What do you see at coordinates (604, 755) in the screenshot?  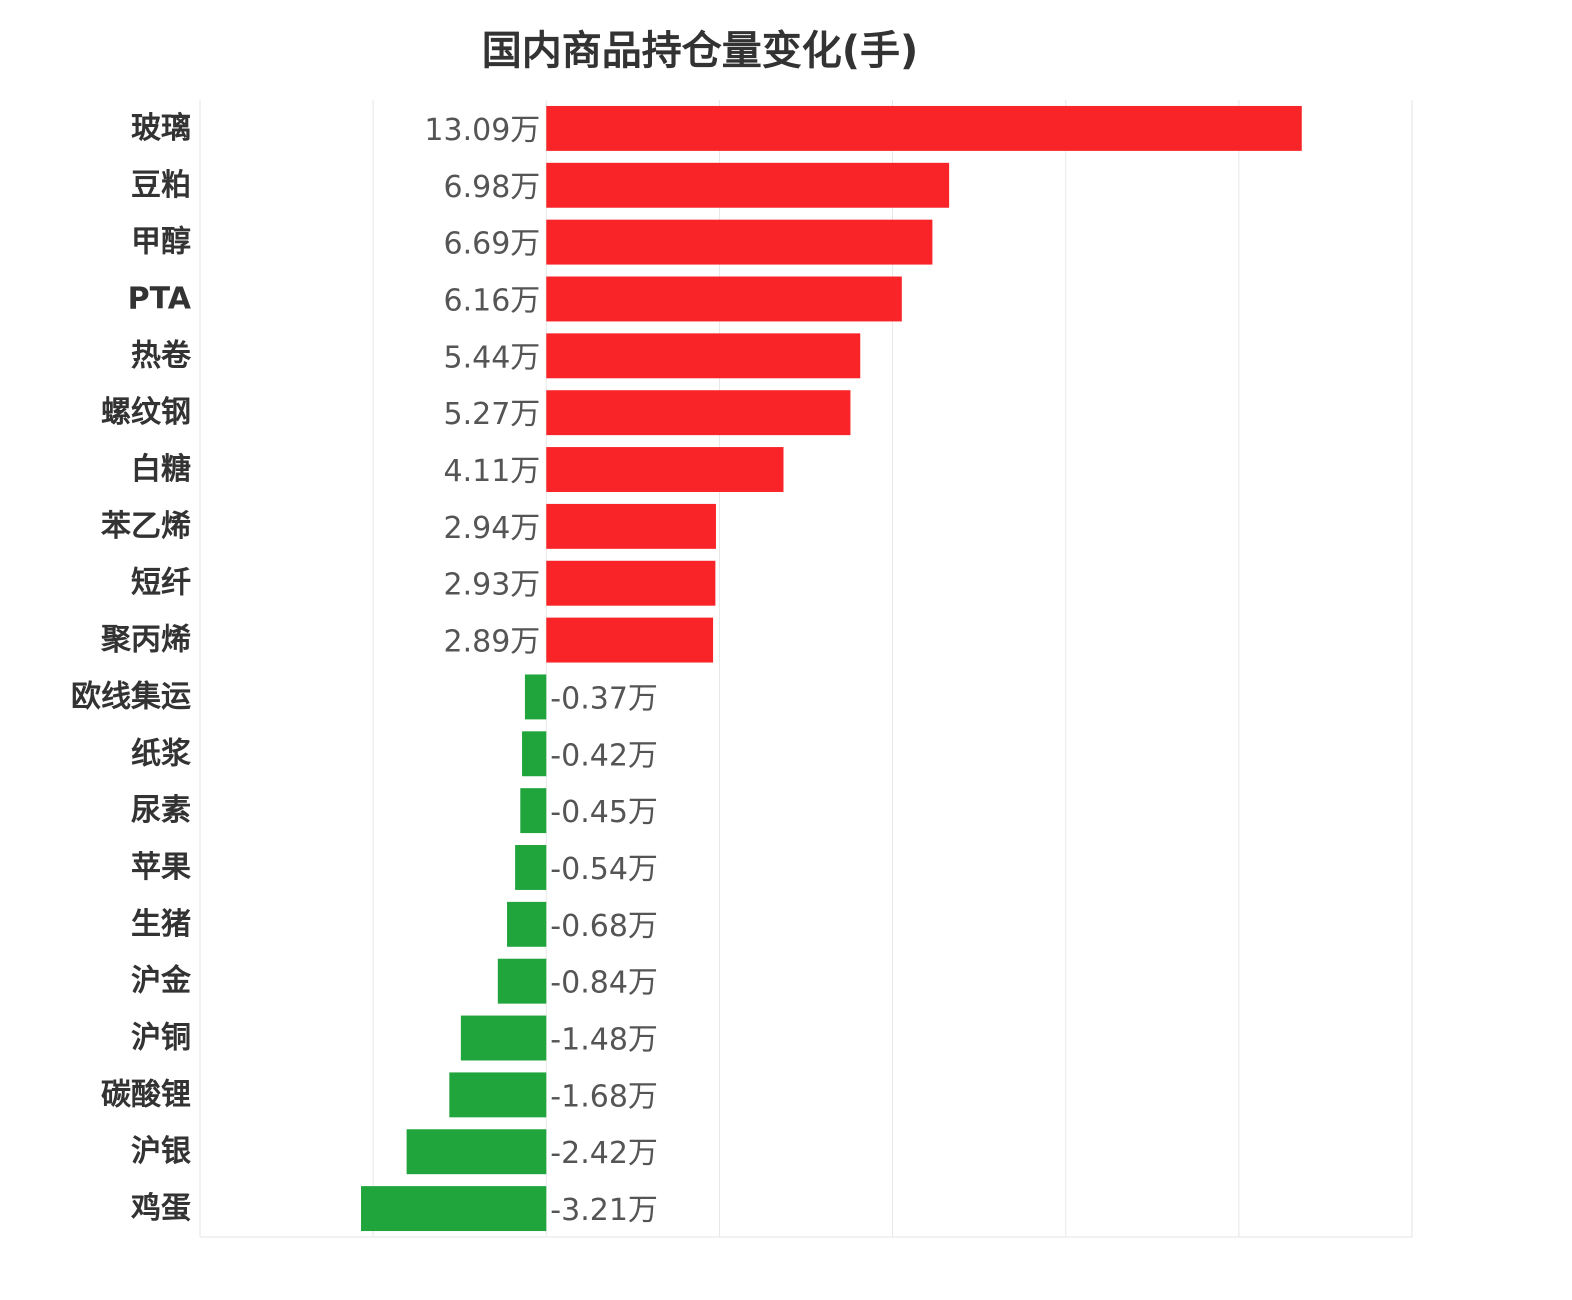 I see `value-label: -0.42万` at bounding box center [604, 755].